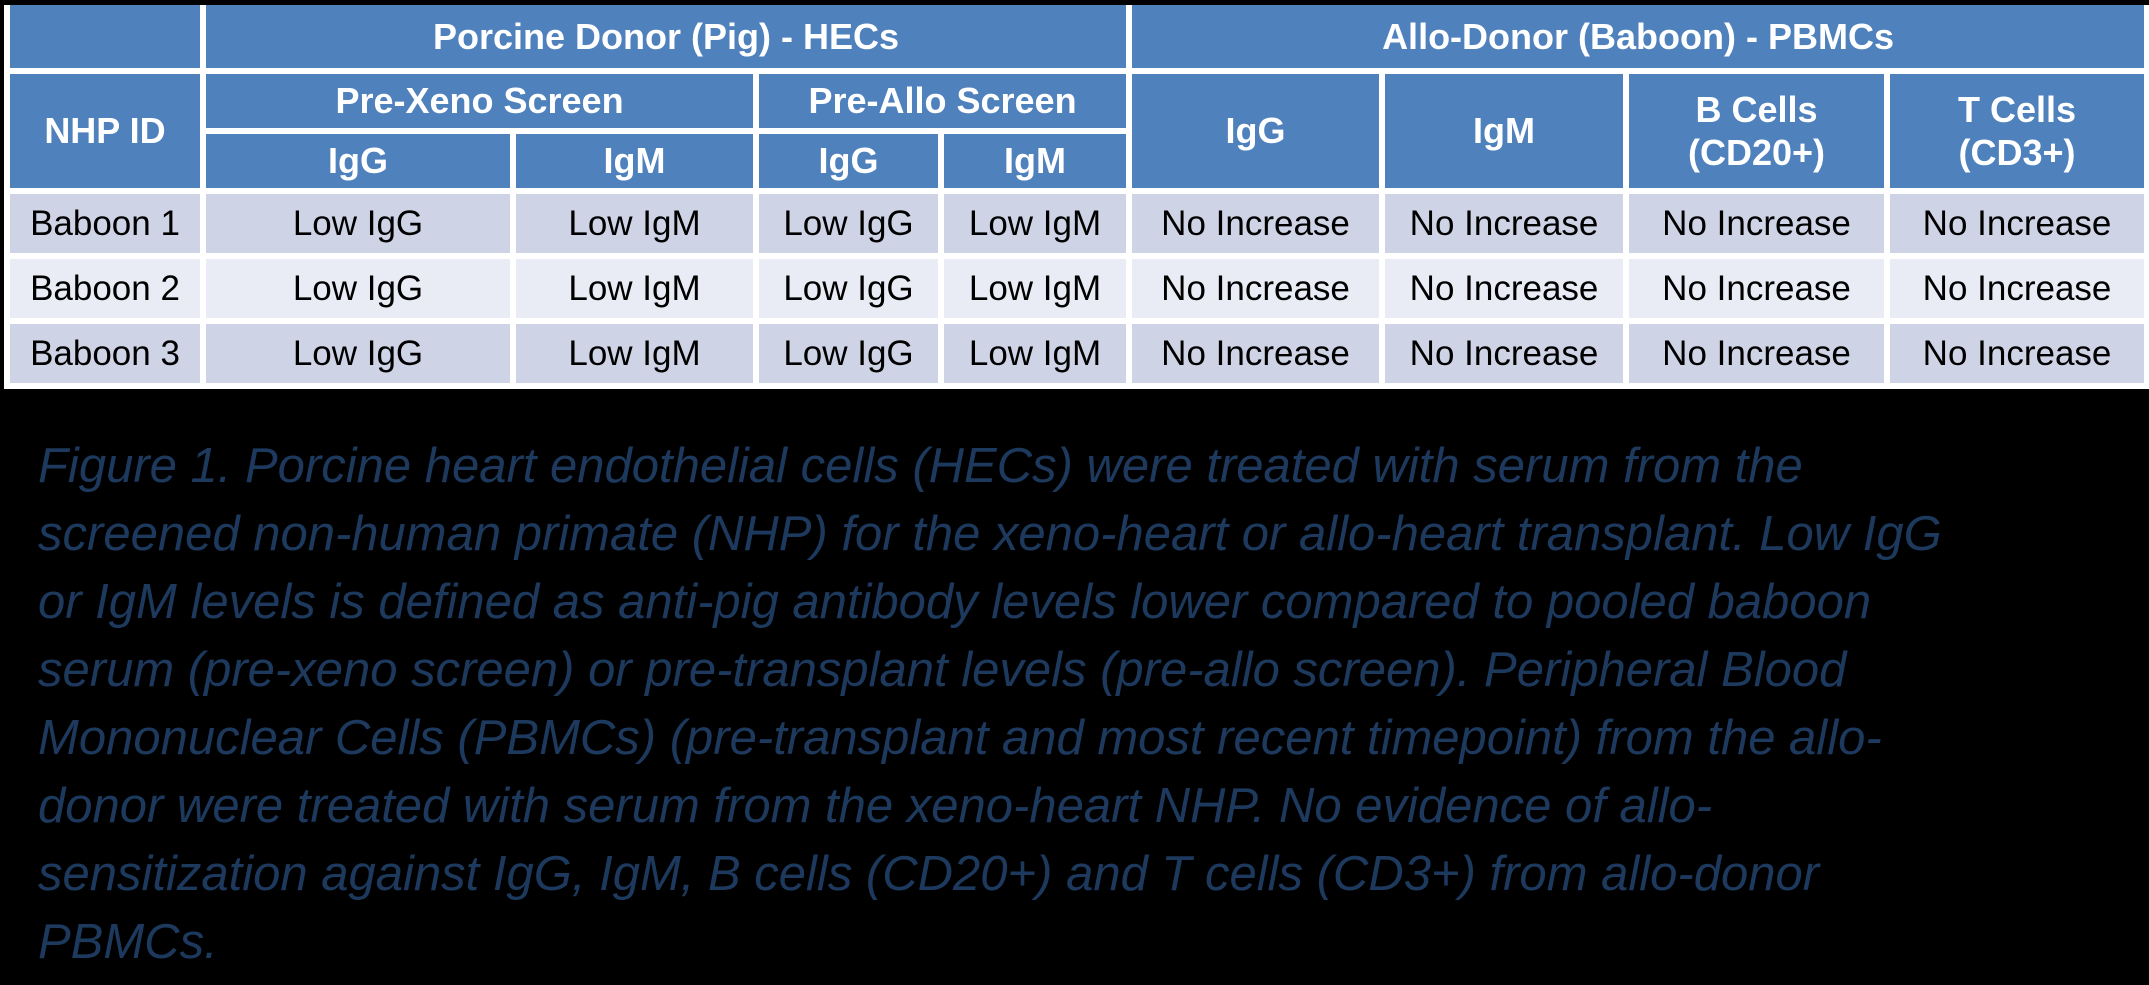 This screenshot has width=2149, height=985. Describe the element at coordinates (848, 161) in the screenshot. I see `pre-allo-igg-header: IgG` at that location.